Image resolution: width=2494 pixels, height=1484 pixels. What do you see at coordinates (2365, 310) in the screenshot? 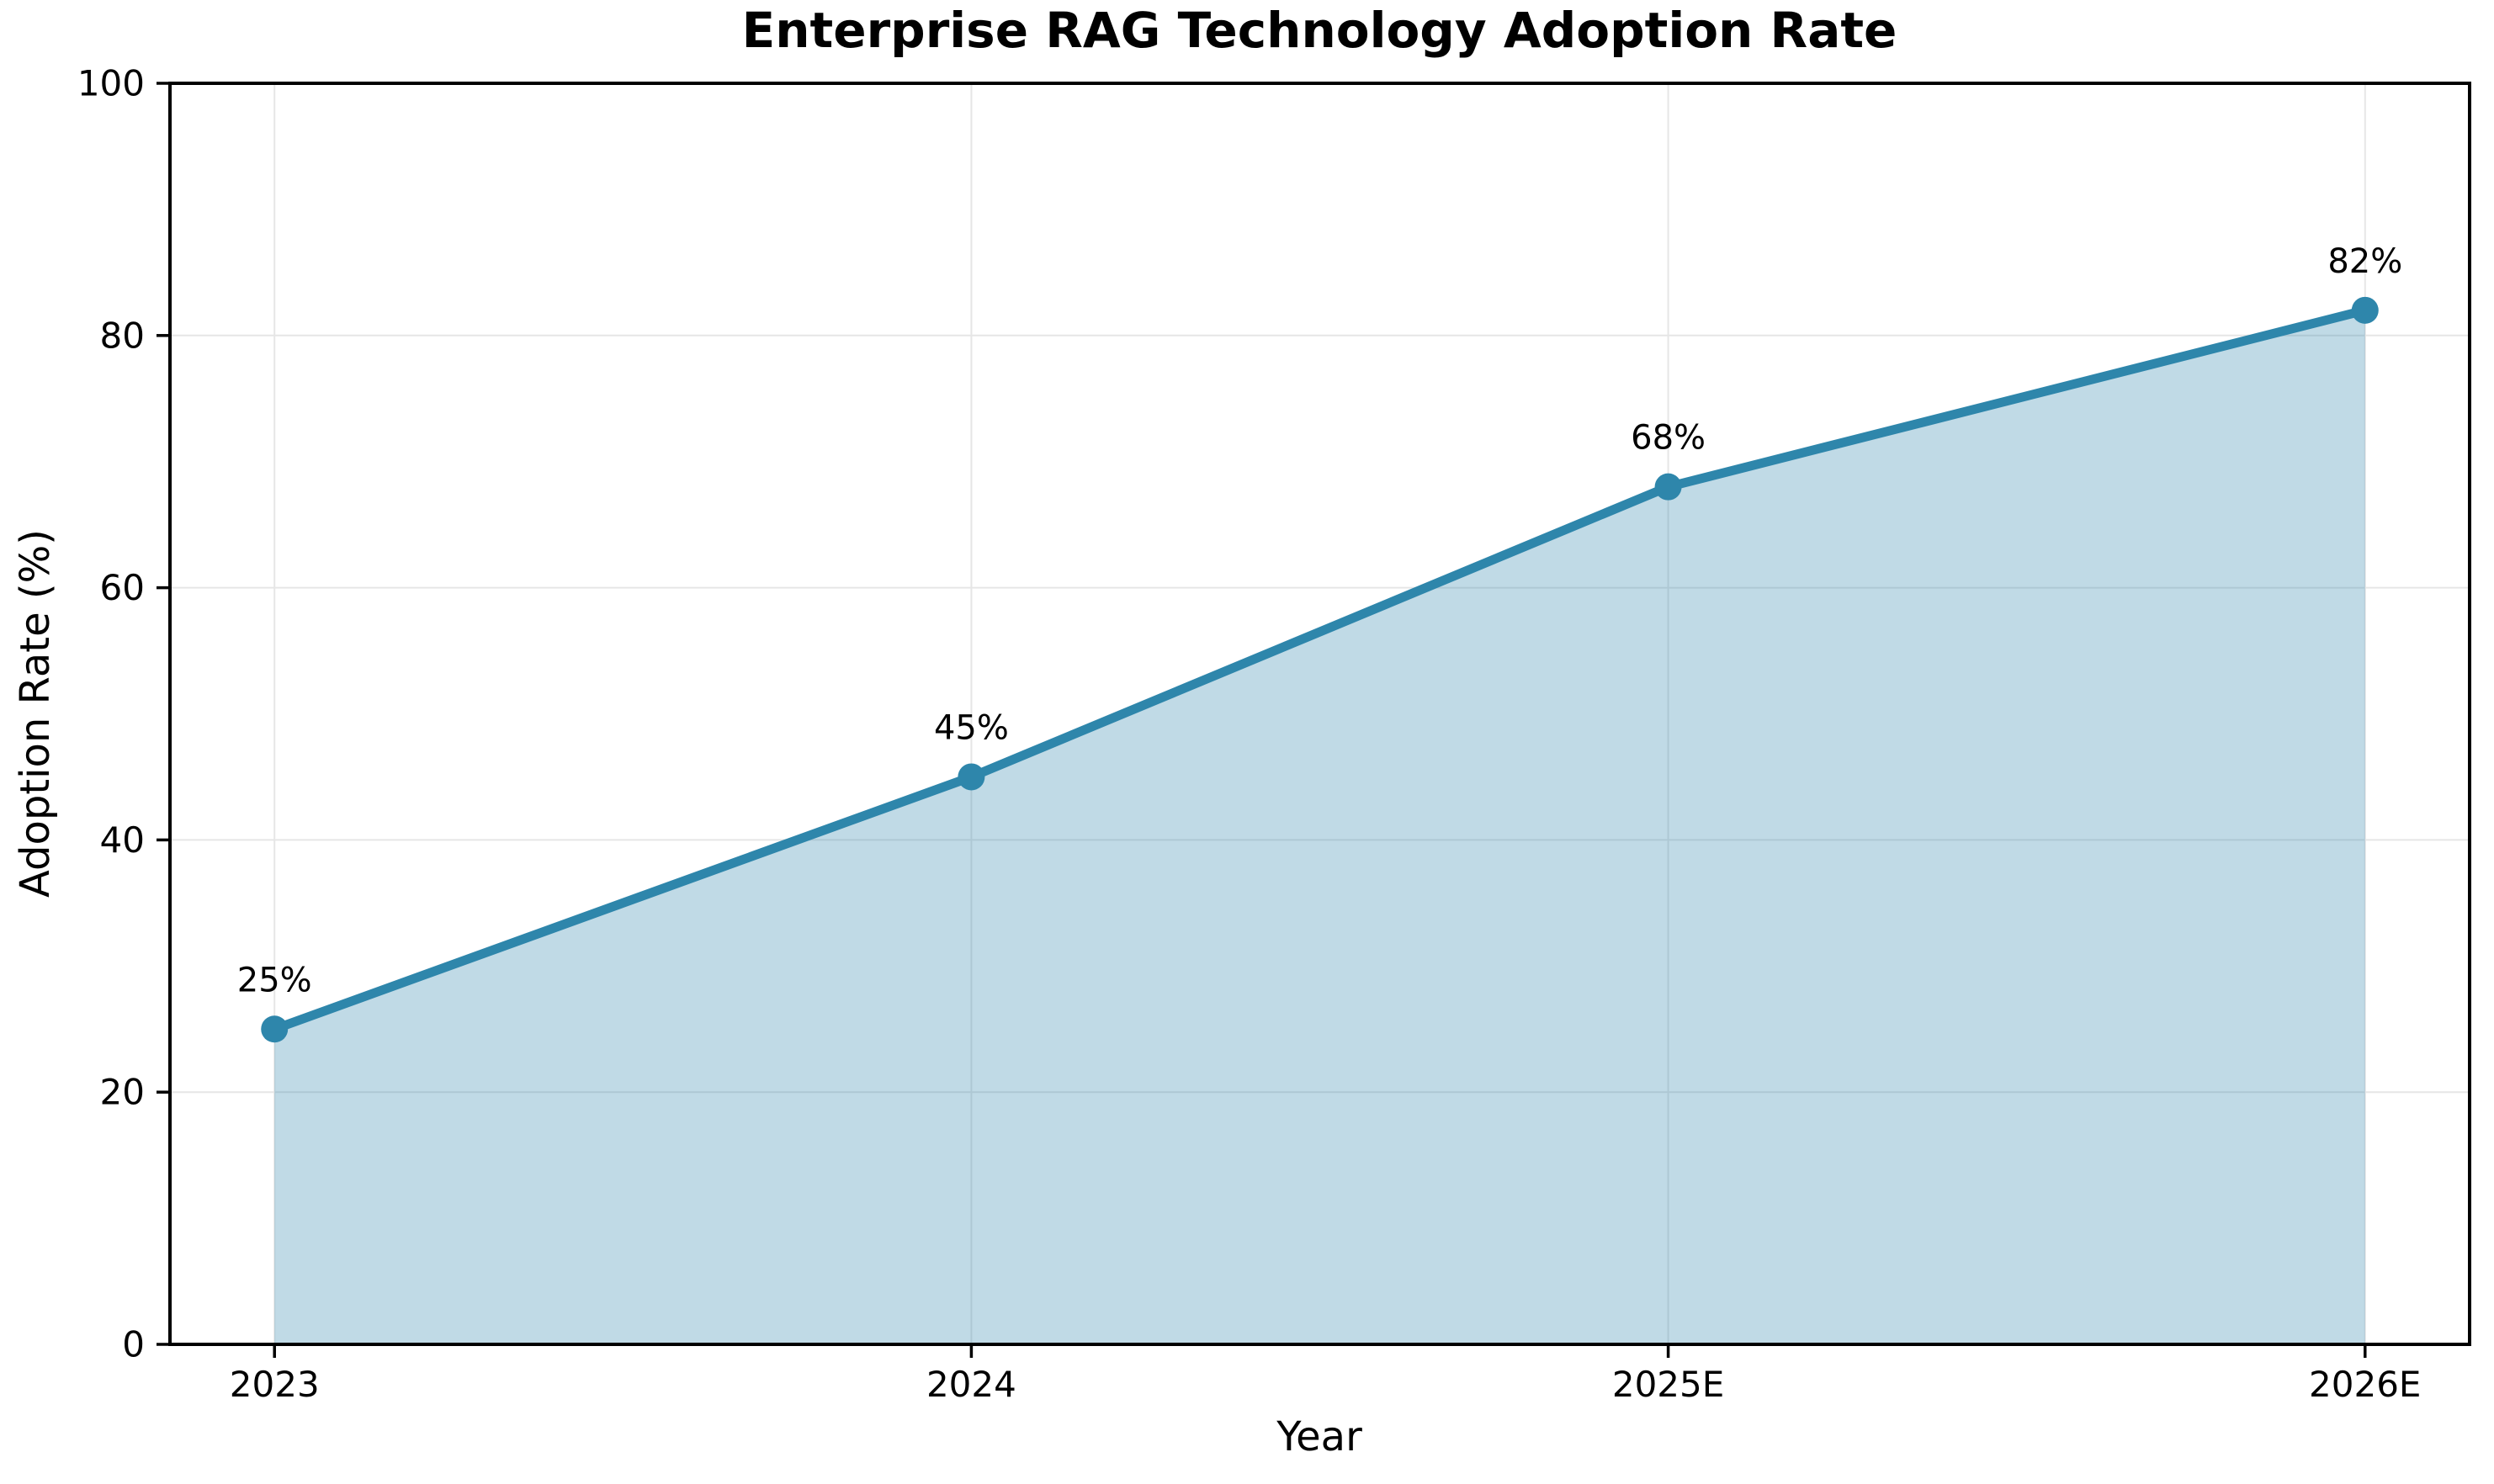
I see `data-point-2026E` at bounding box center [2365, 310].